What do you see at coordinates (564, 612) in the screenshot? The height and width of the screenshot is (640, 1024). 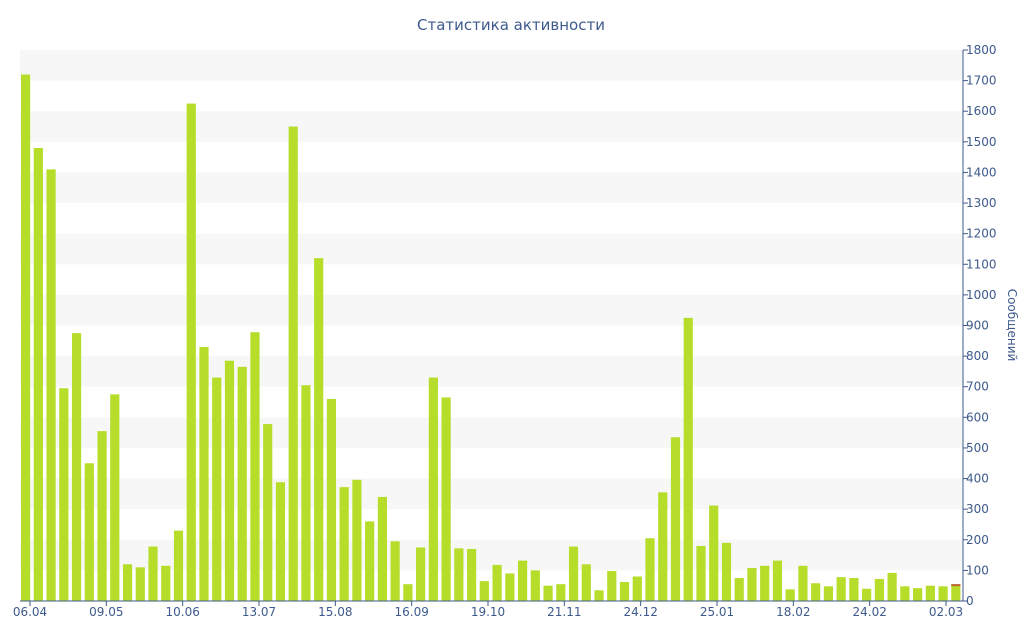 I see `x-tick-label: 21.11` at bounding box center [564, 612].